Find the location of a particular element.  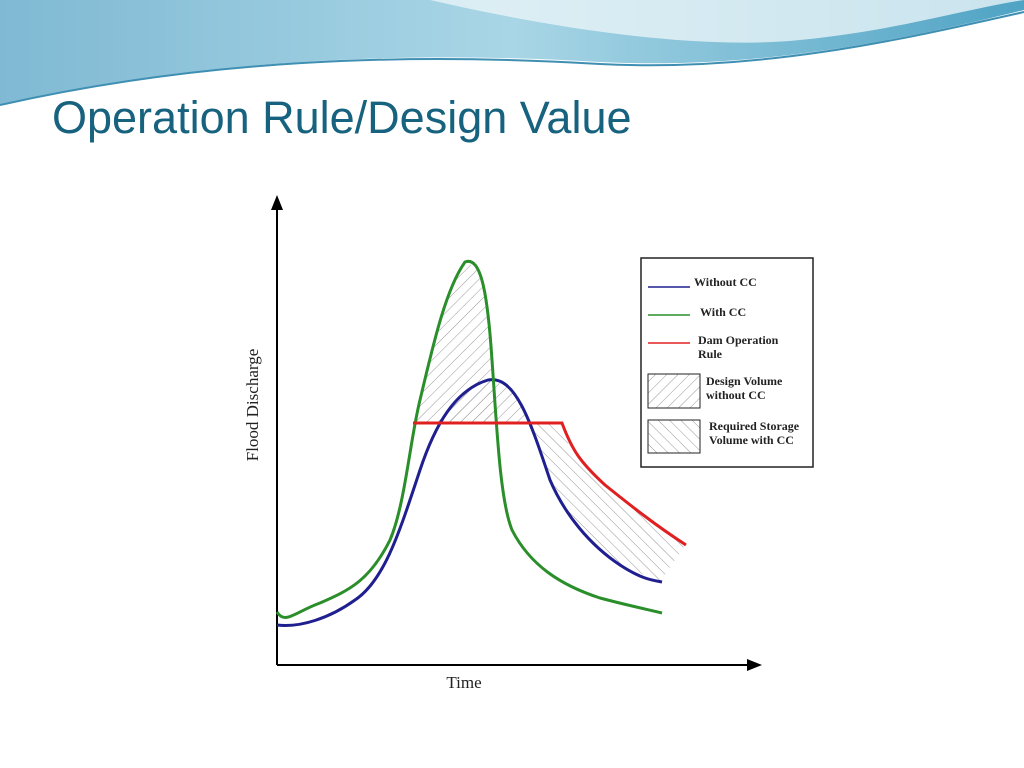

hatched-areas is located at coordinates (549, 422).